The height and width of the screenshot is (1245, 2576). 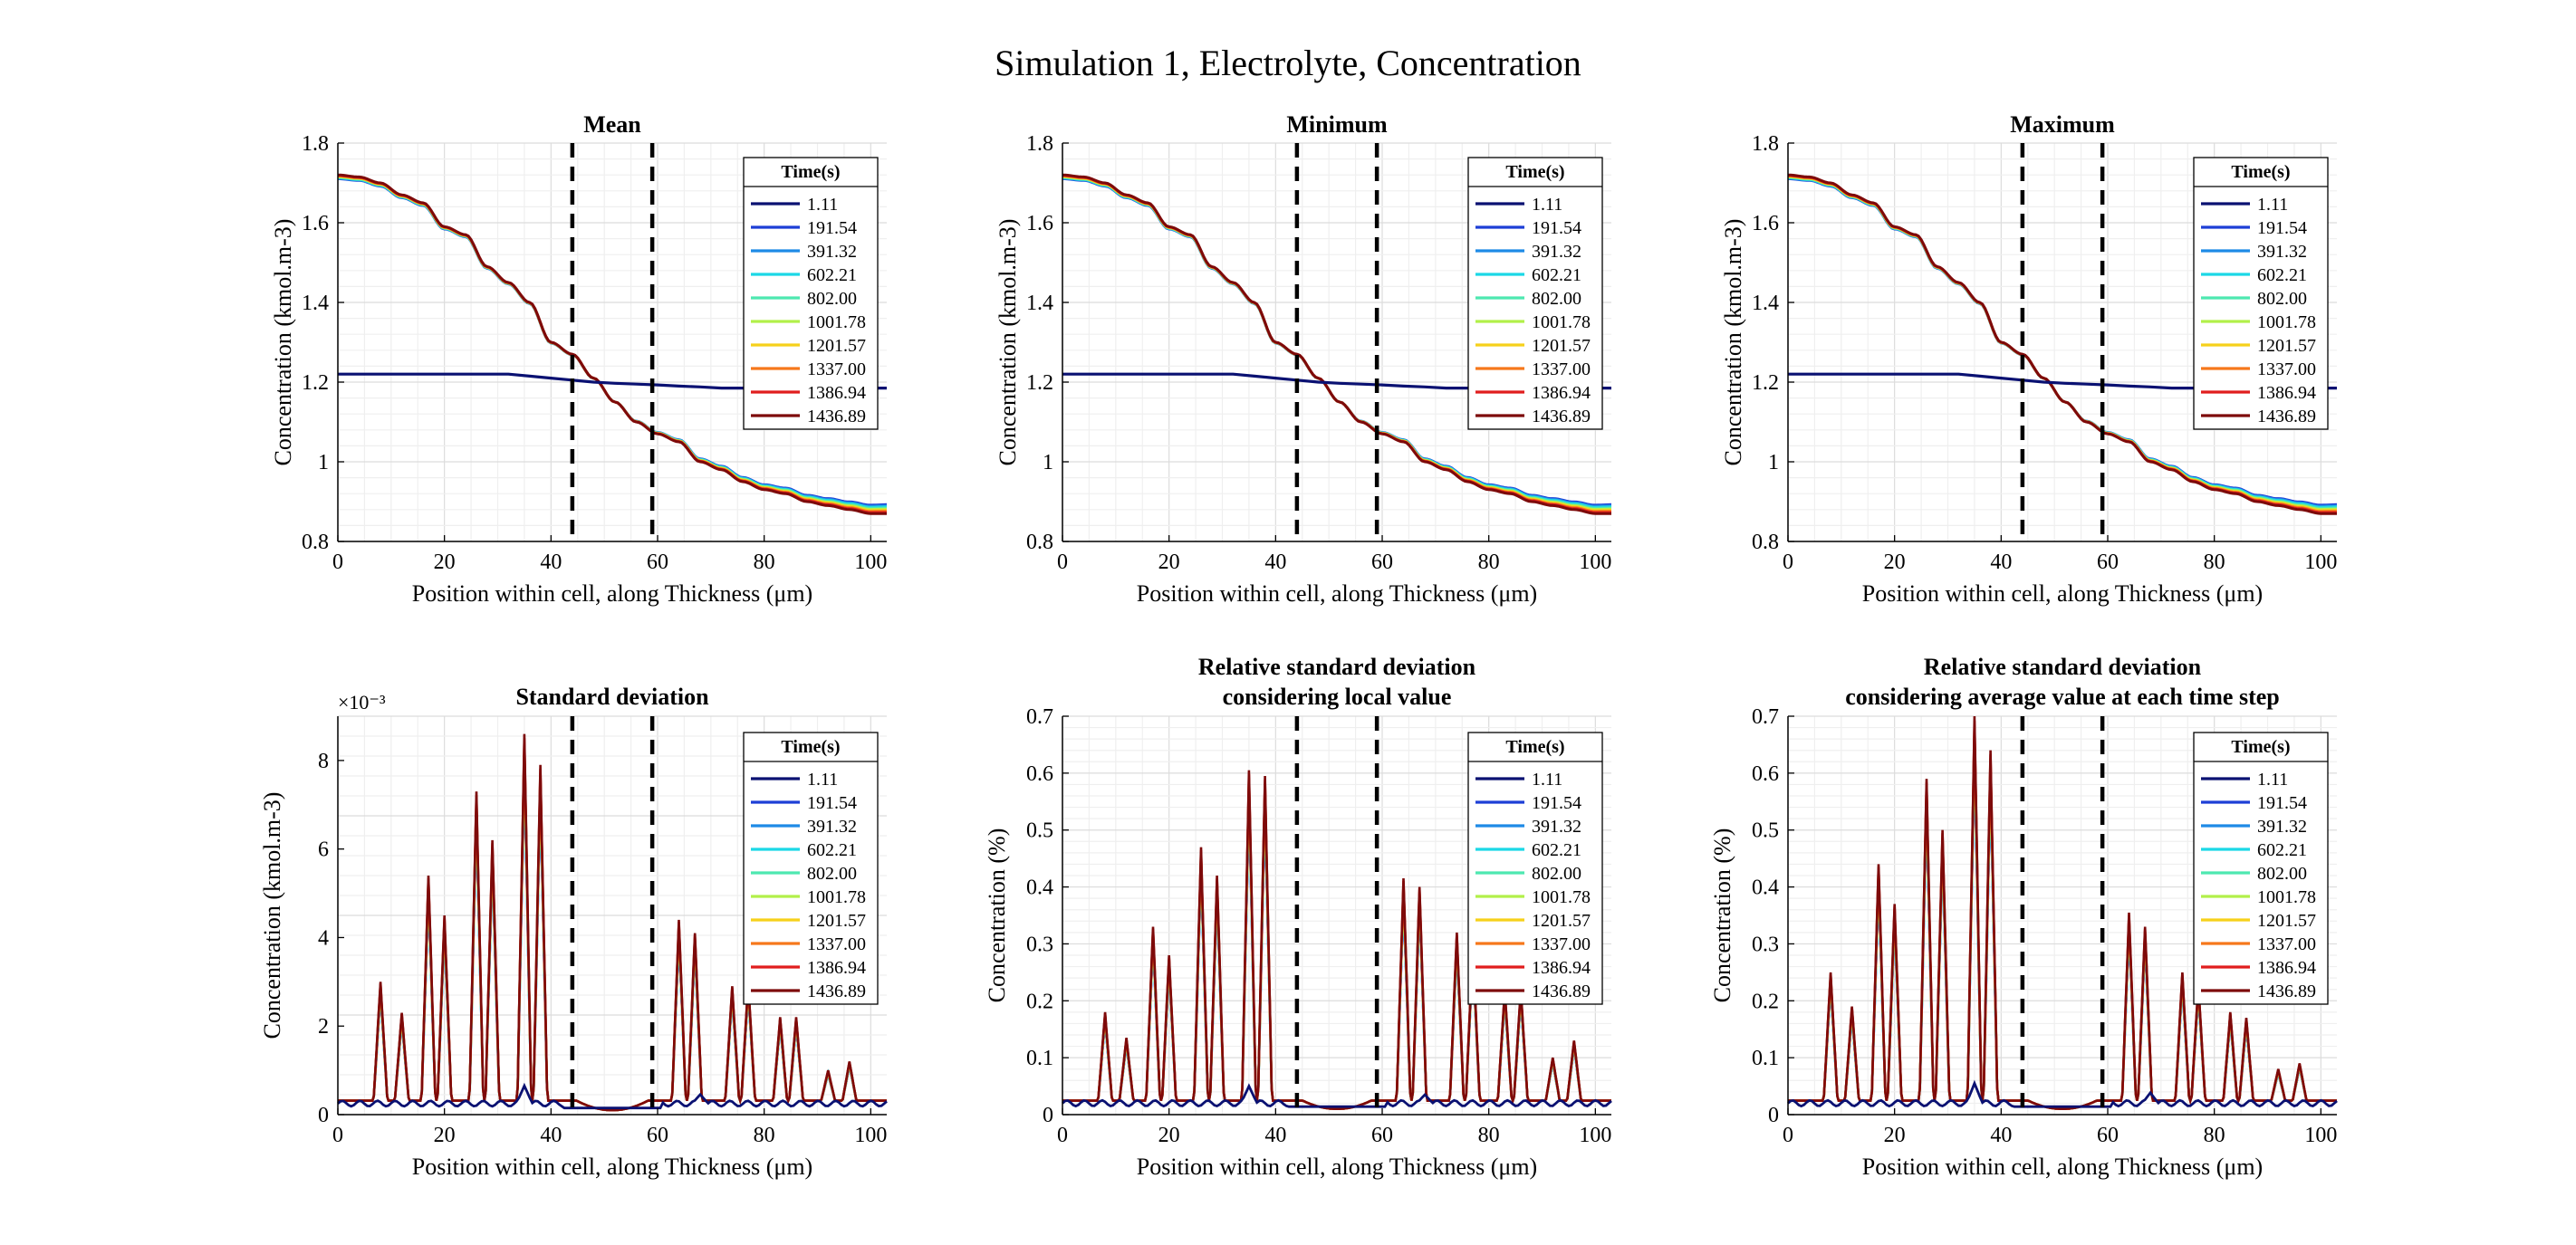 What do you see at coordinates (1039, 144) in the screenshot?
I see `y-tick-label: 1.8` at bounding box center [1039, 144].